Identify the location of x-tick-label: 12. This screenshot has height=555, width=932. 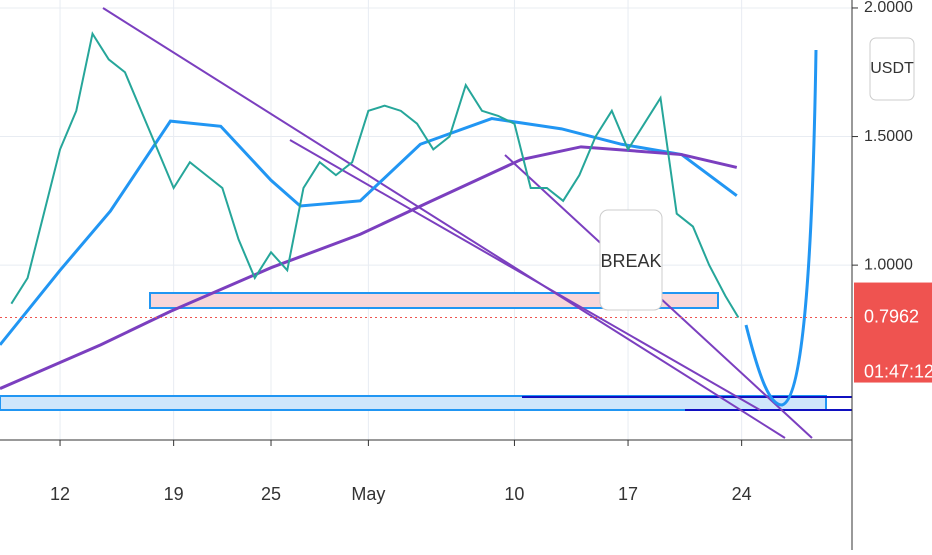
(60, 494).